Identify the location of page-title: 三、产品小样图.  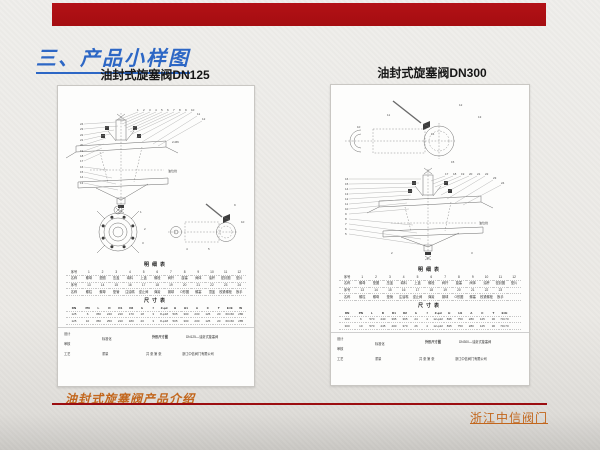
(113, 58).